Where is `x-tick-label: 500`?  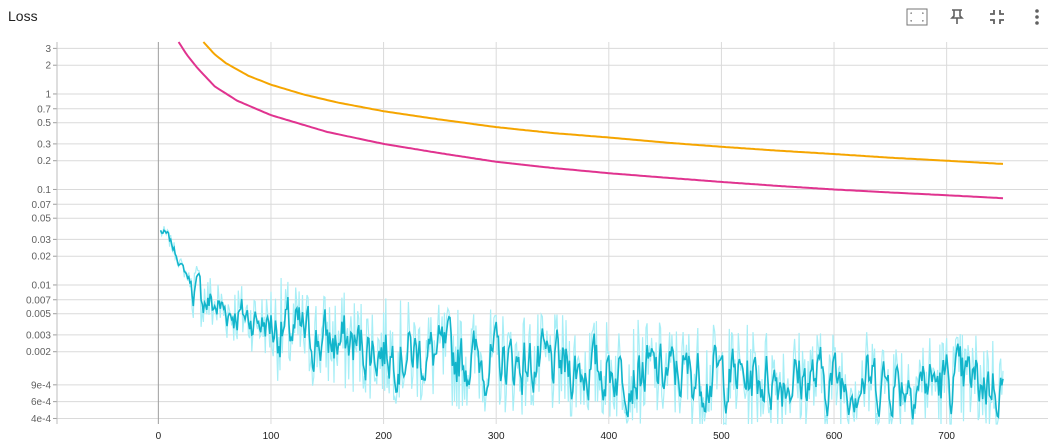
x-tick-label: 500 is located at coordinates (721, 436).